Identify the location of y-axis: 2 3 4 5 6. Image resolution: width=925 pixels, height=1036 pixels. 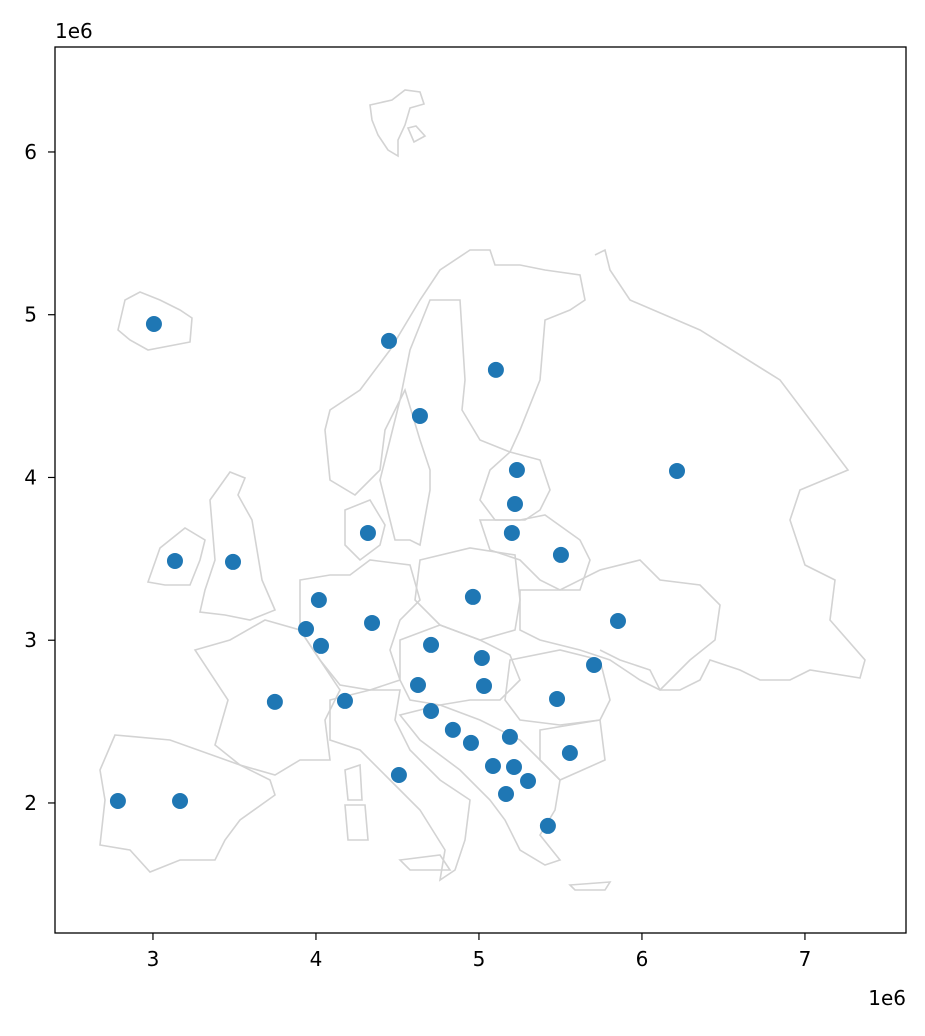
(39, 477).